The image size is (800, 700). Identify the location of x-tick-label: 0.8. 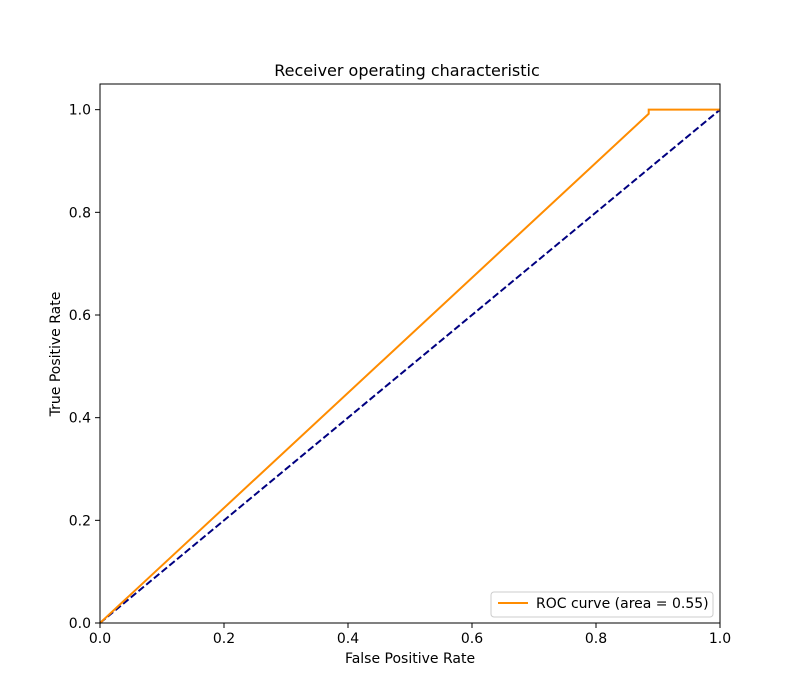
(596, 639).